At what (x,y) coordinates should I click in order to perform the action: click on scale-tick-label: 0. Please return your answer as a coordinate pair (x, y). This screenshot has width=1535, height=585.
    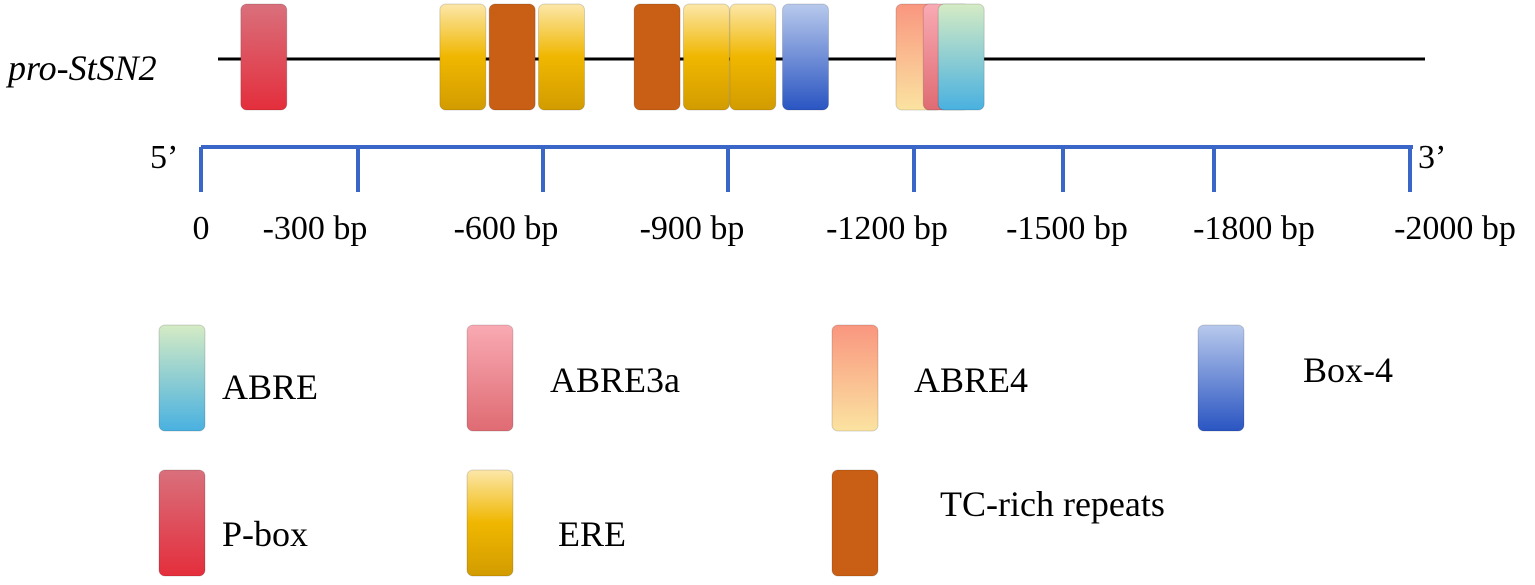
    Looking at the image, I should click on (201, 228).